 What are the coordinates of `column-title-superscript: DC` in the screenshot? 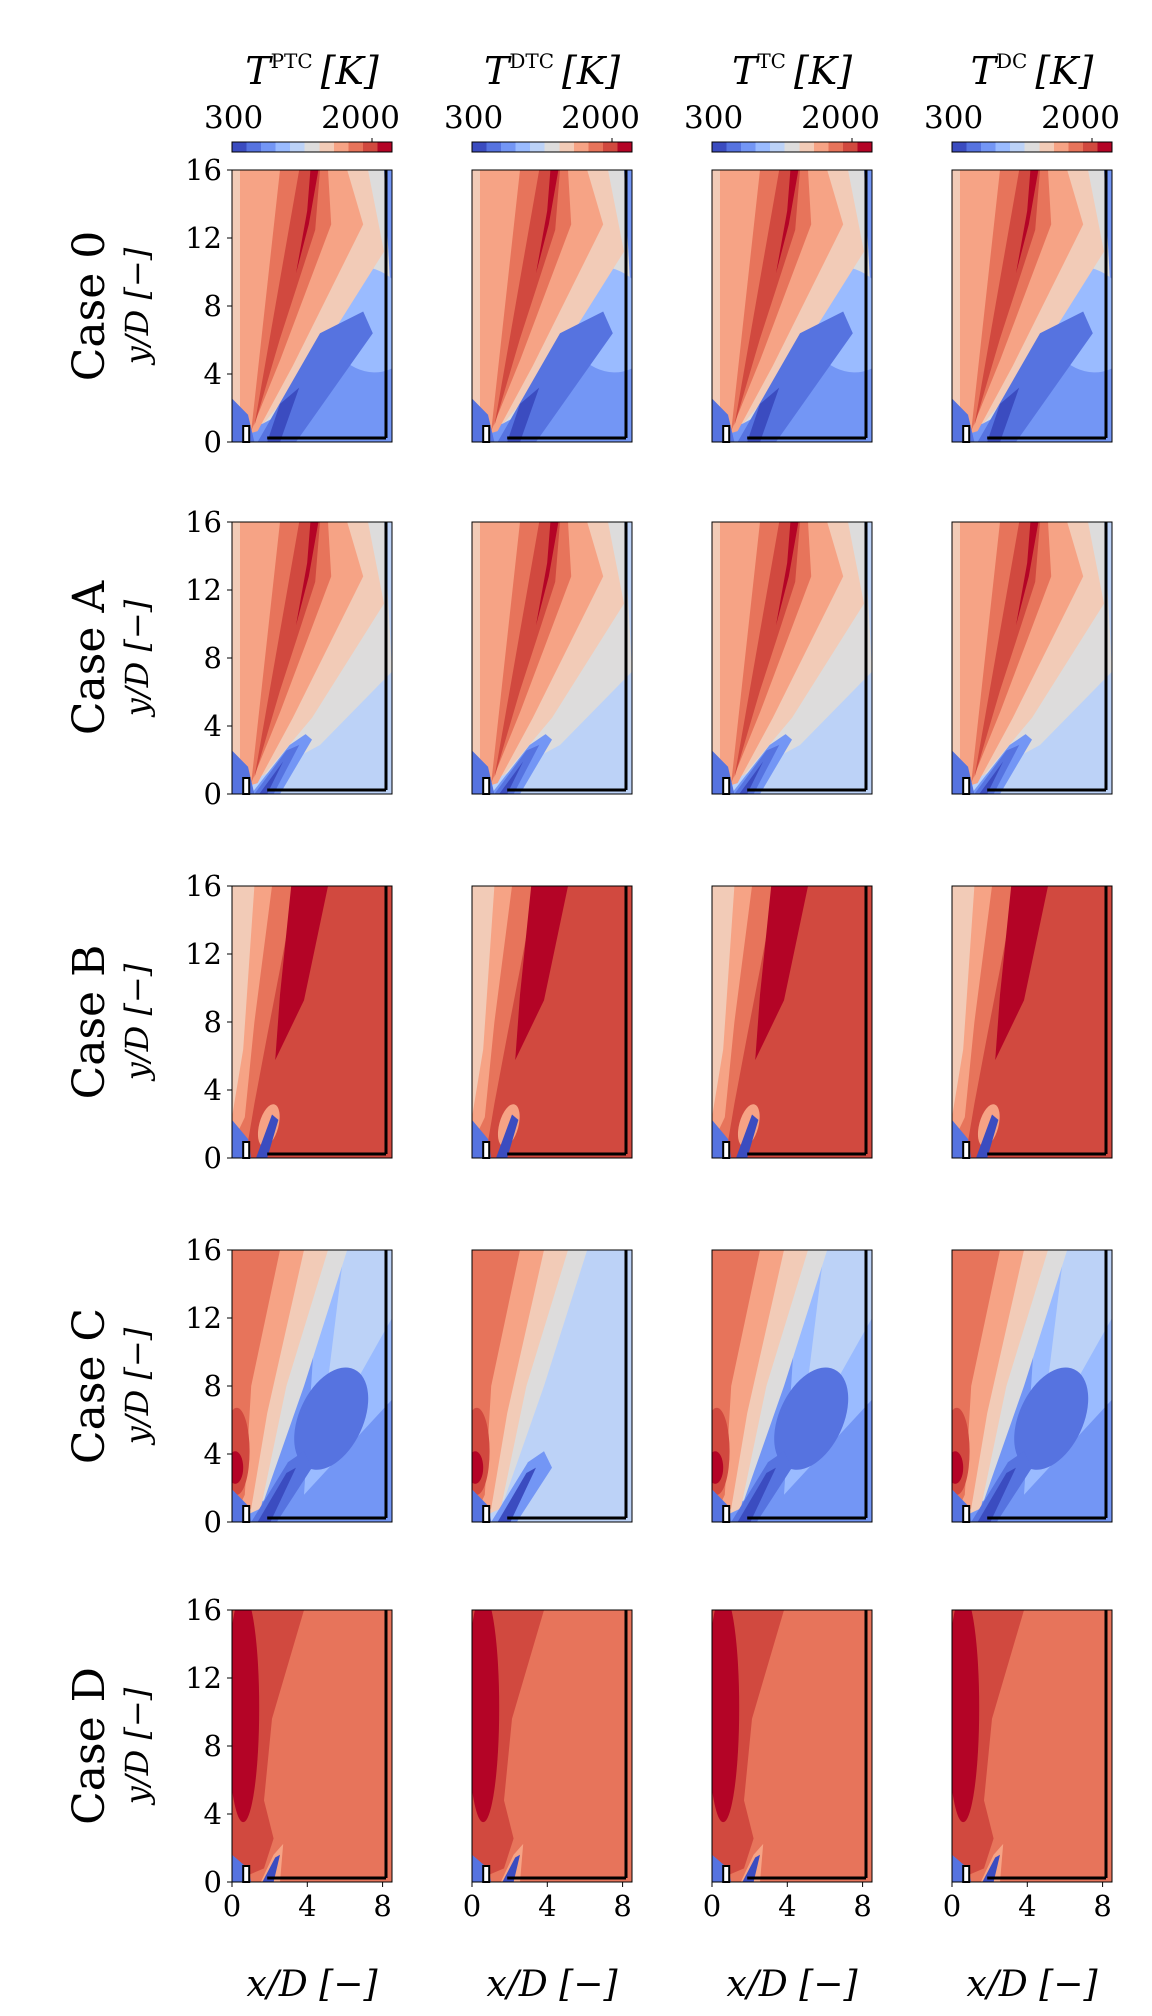 It's located at (1011, 61).